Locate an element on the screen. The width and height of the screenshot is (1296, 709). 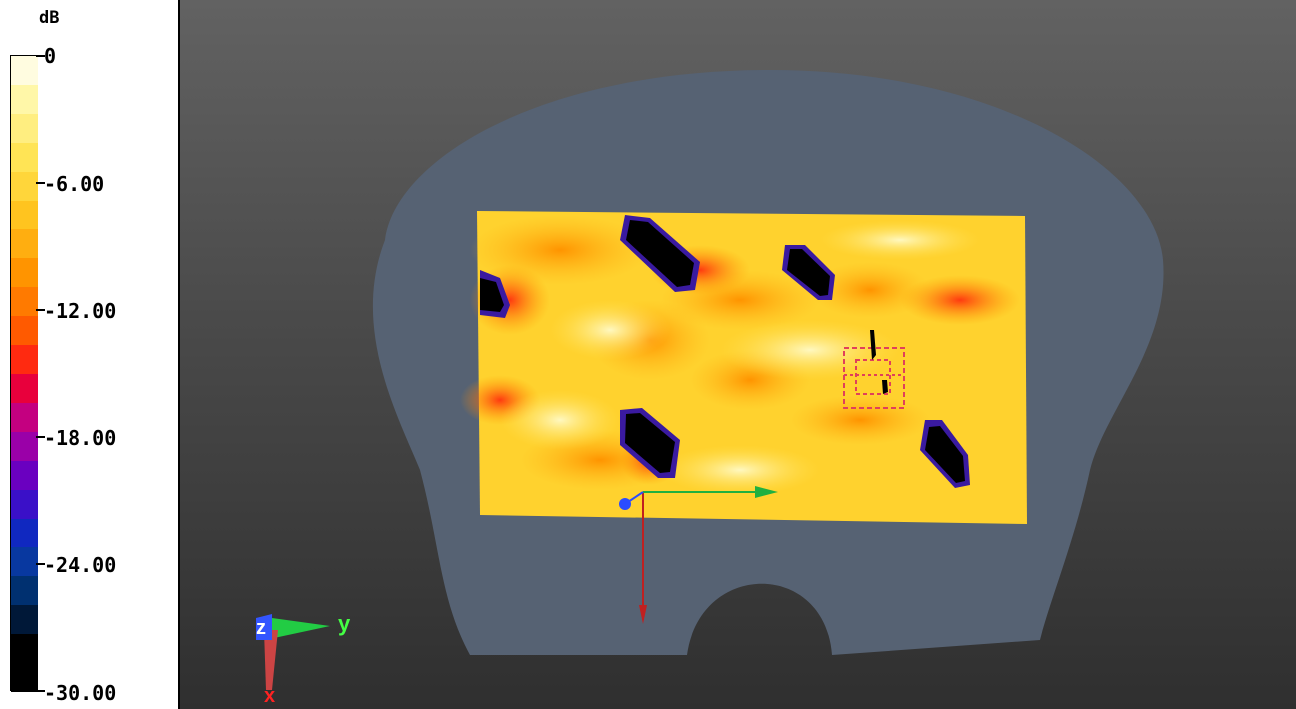
legend-tick-label: -30.00 is located at coordinates (80, 693).